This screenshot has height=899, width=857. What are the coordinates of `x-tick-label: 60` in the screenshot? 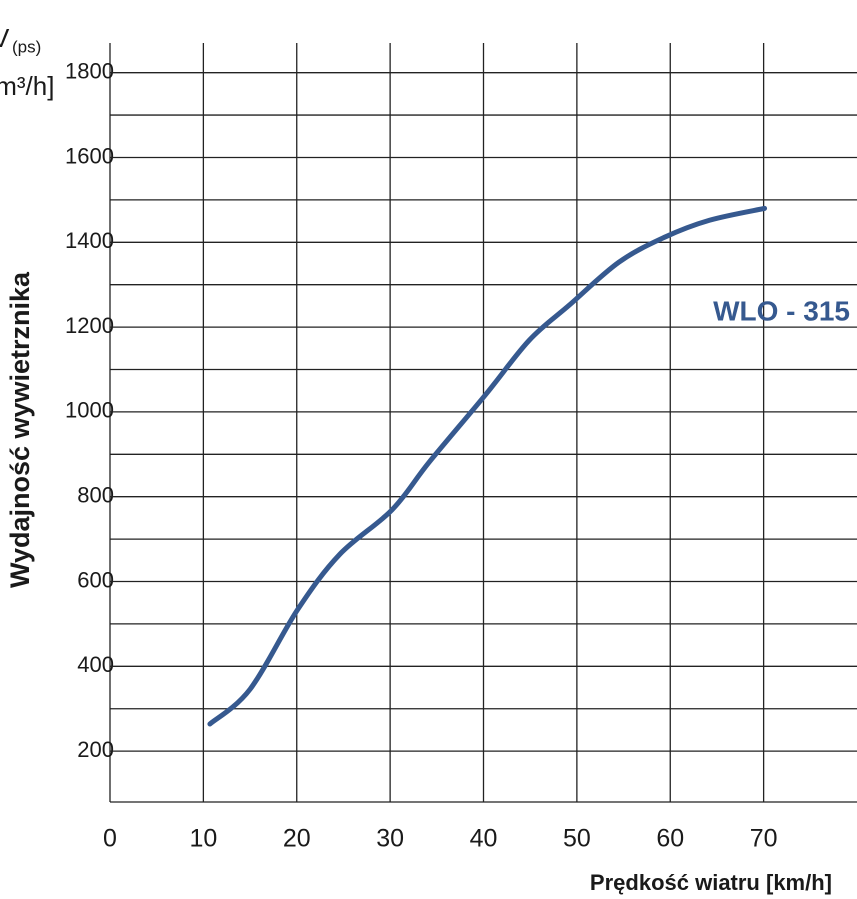 It's located at (670, 839).